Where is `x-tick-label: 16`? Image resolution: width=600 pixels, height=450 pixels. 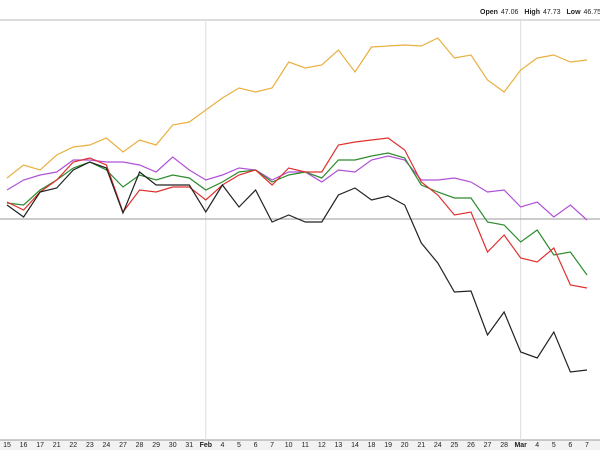
x-tick-label: 16 is located at coordinates (24, 445).